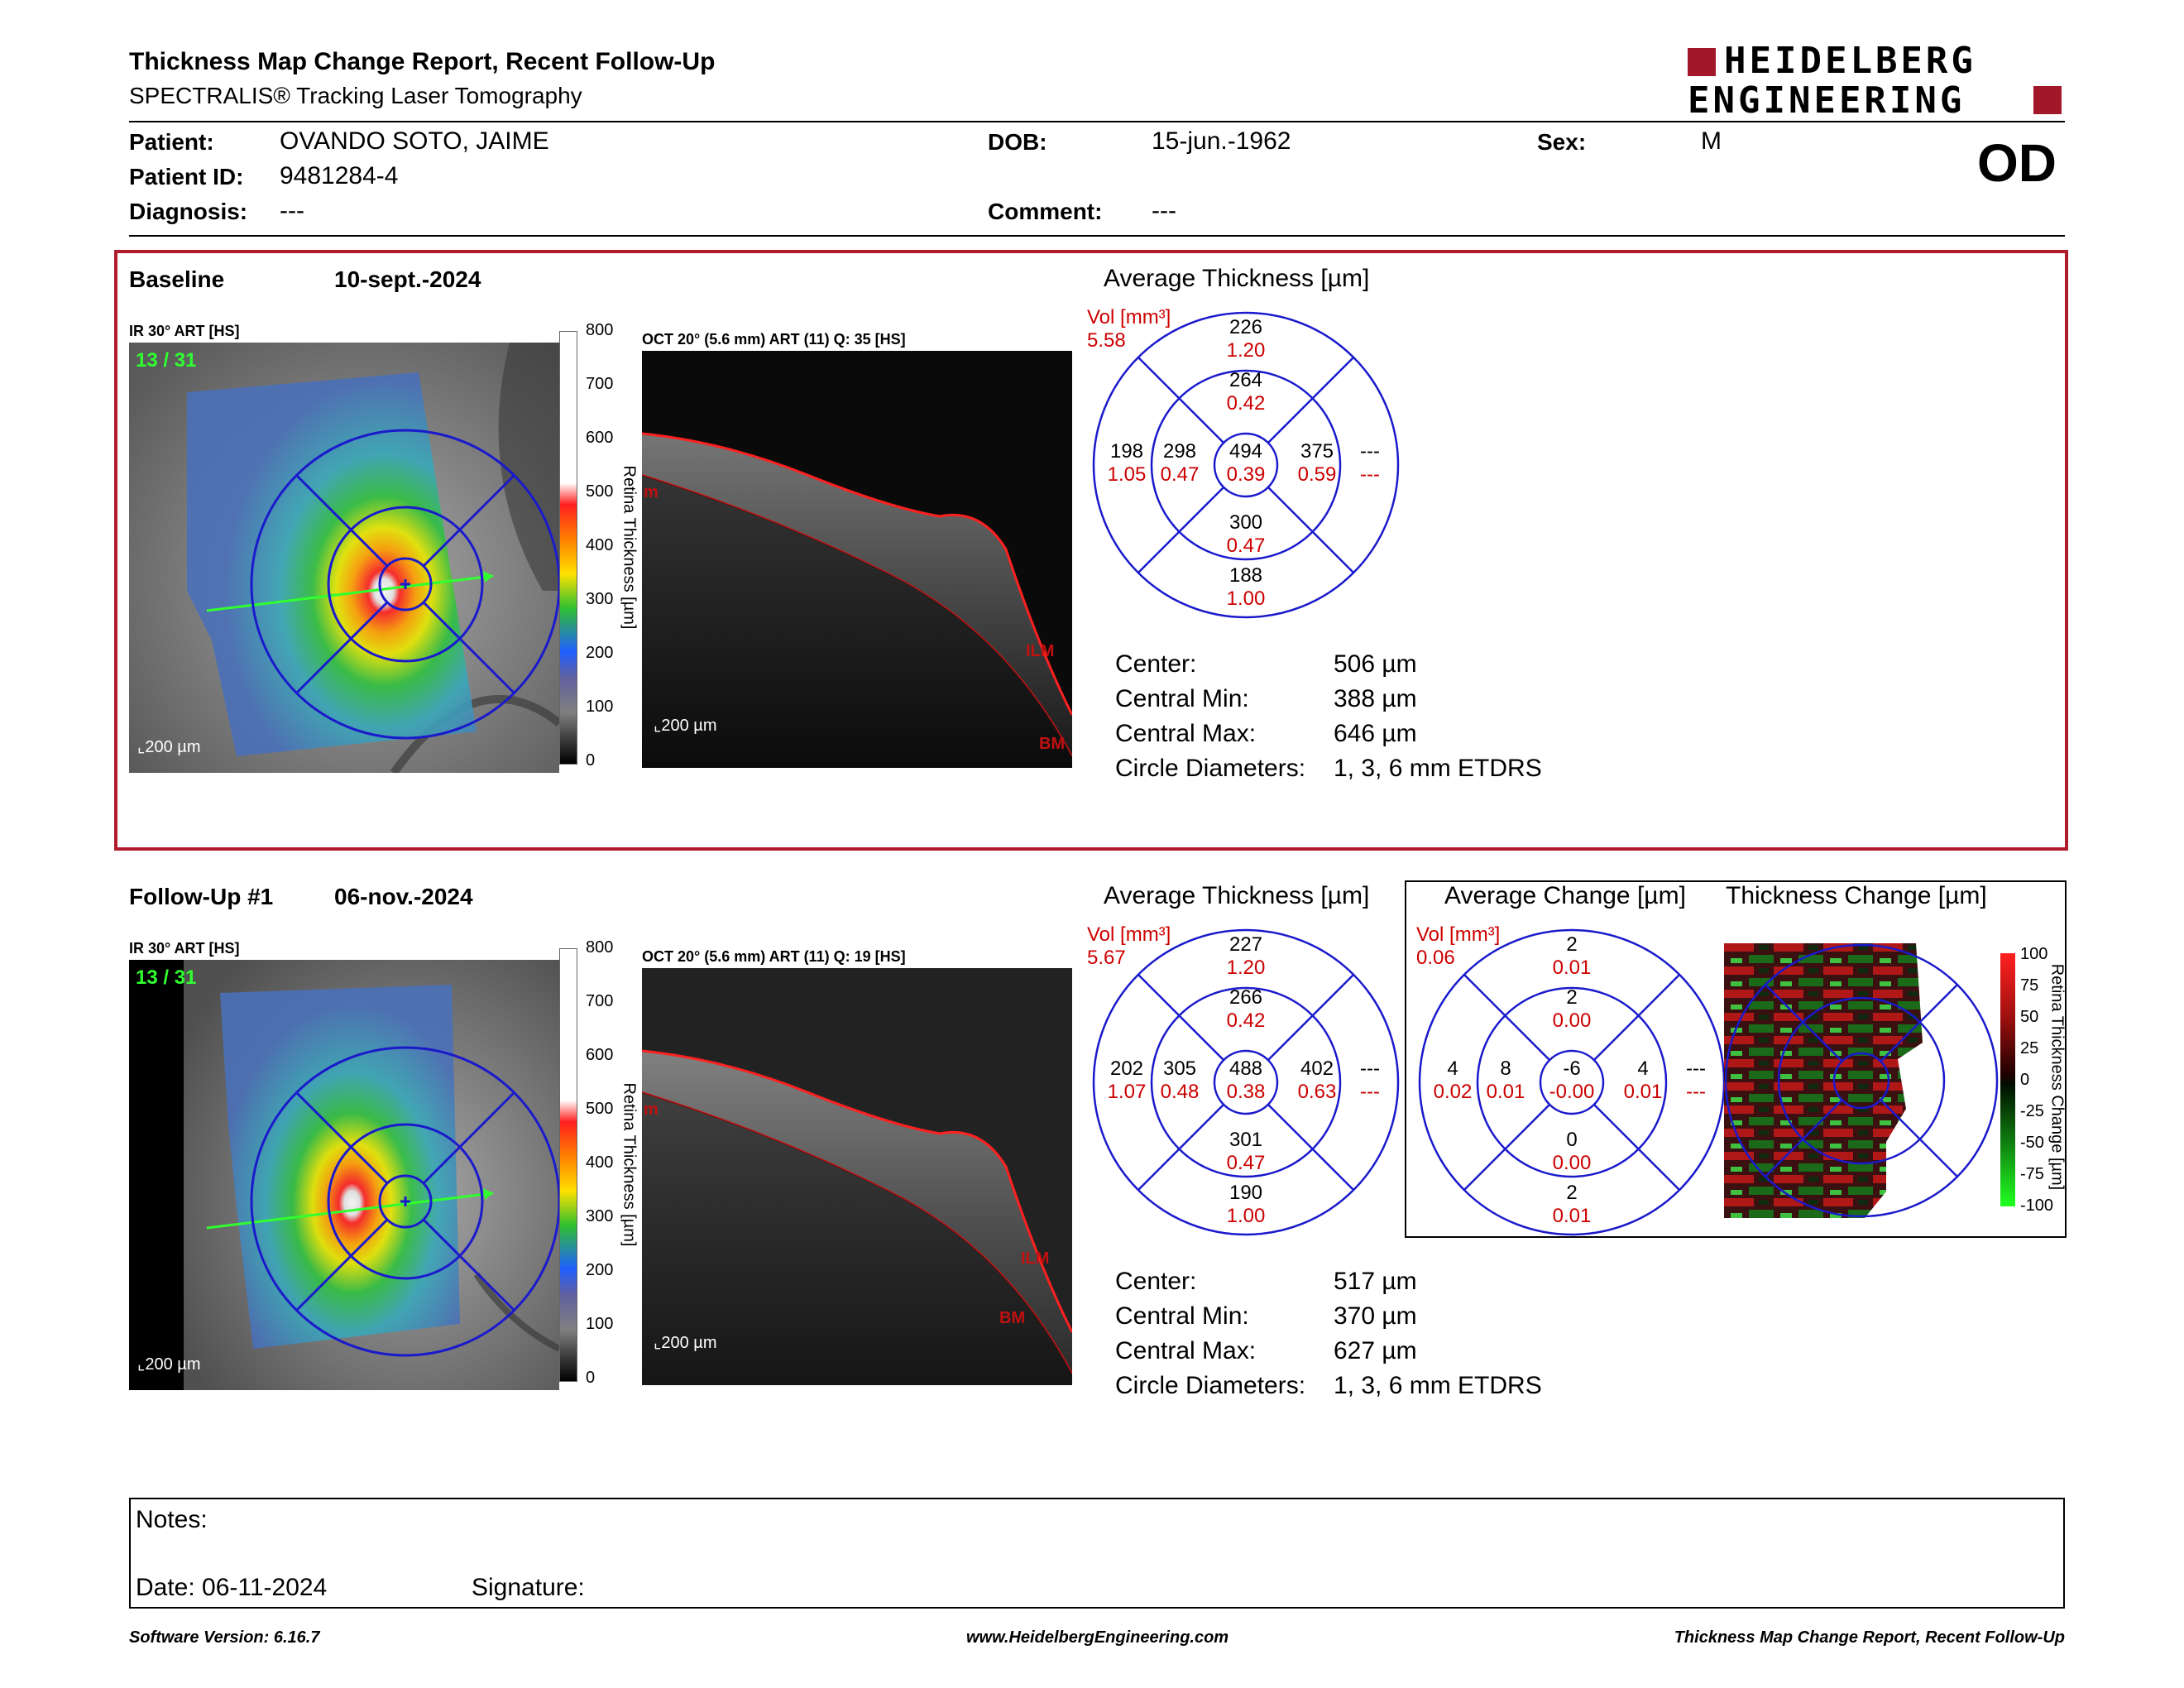 The height and width of the screenshot is (1688, 2184). What do you see at coordinates (1453, 1092) in the screenshot?
I see `change-sector-volume: 0.02` at bounding box center [1453, 1092].